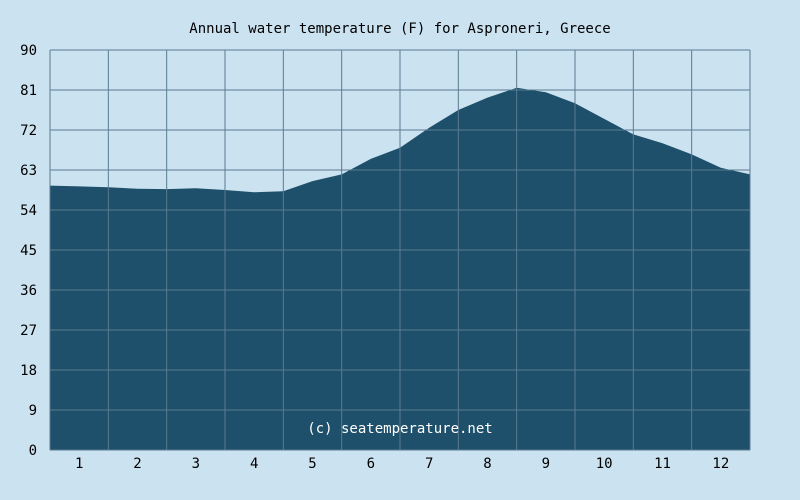 This screenshot has width=800, height=500. What do you see at coordinates (28, 171) in the screenshot?
I see `y-tick-label: 63` at bounding box center [28, 171].